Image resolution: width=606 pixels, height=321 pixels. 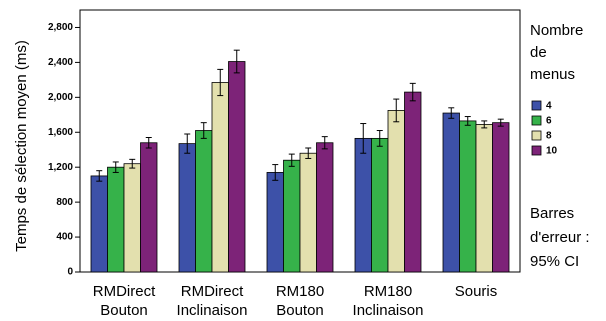 What do you see at coordinates (64, 202) in the screenshot?
I see `y-tick-label: 800` at bounding box center [64, 202].